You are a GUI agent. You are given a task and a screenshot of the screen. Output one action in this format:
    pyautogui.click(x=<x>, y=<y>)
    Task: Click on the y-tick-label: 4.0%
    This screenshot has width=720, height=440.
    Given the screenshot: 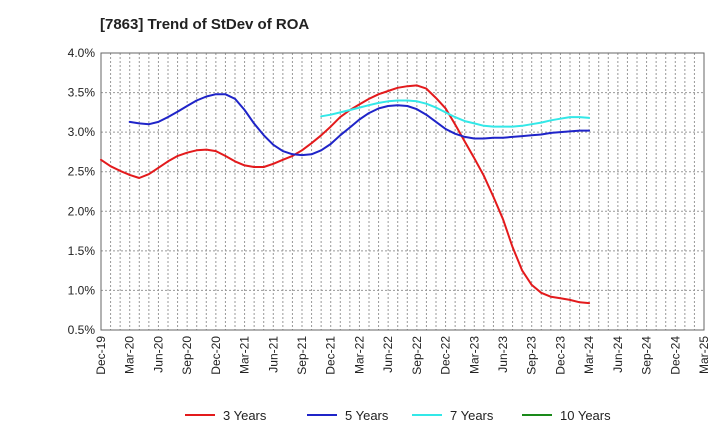 What is the action you would take?
    pyautogui.click(x=82, y=53)
    